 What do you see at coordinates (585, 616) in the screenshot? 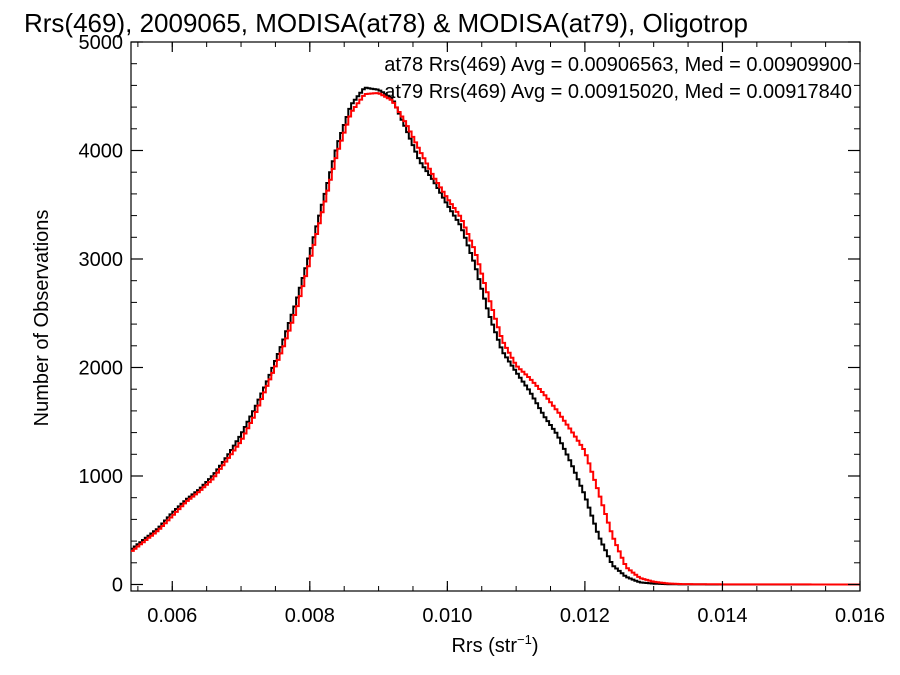
I see `x-tick-label-3: 0.012` at bounding box center [585, 616].